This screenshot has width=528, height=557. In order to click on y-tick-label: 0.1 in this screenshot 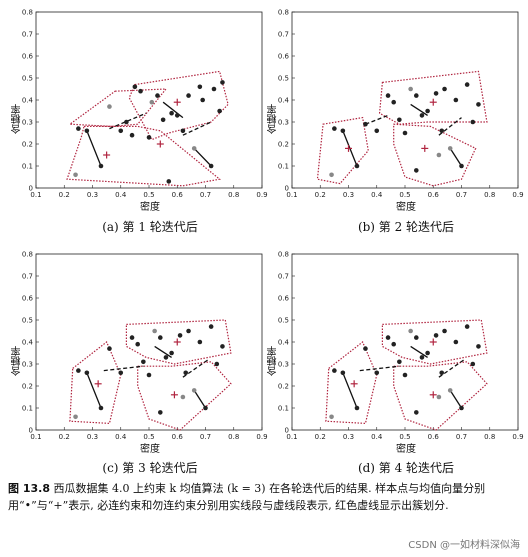, I will do `click(283, 167)`.